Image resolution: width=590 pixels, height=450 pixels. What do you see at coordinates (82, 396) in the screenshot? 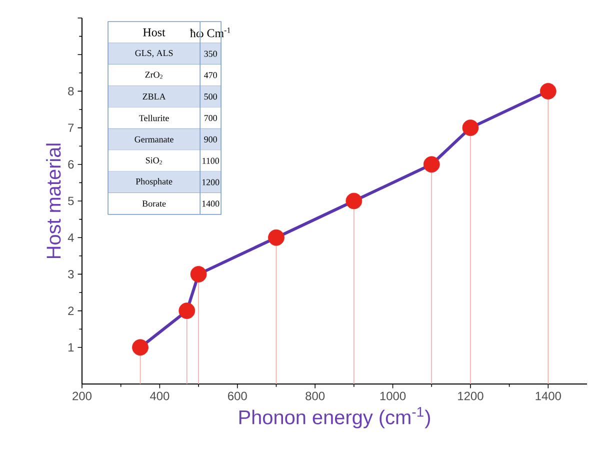
I see `x-tick-label: 200` at bounding box center [82, 396].